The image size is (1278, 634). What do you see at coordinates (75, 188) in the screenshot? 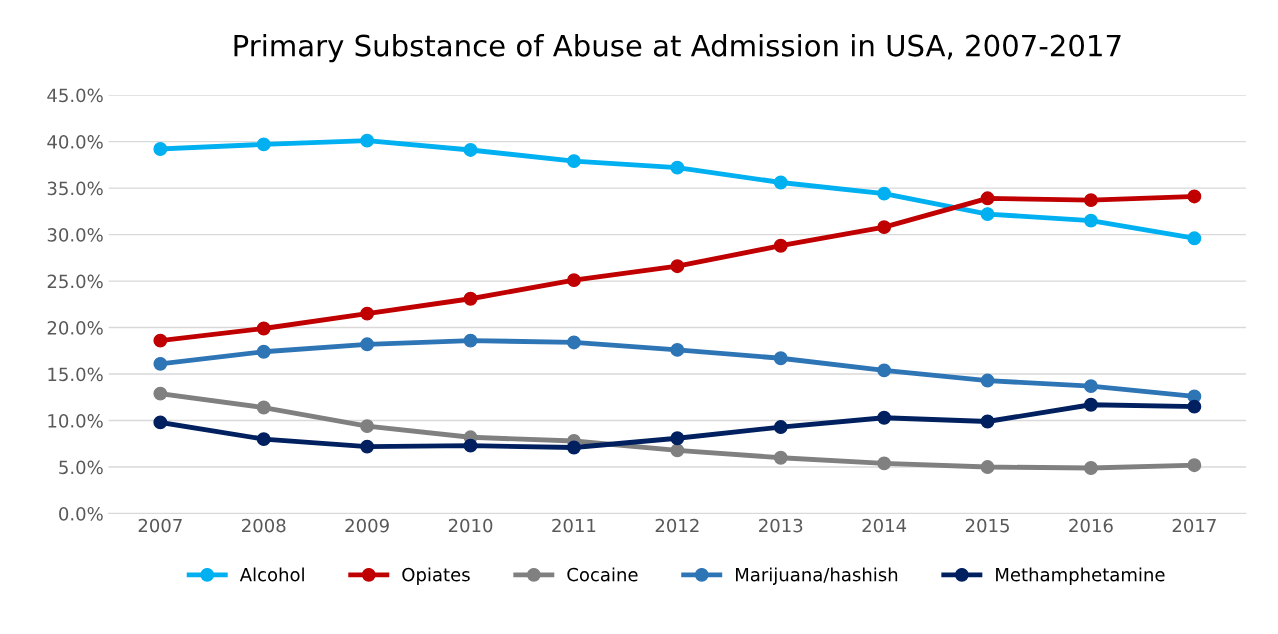
I see `y-tick-label: 35.0%` at bounding box center [75, 188].